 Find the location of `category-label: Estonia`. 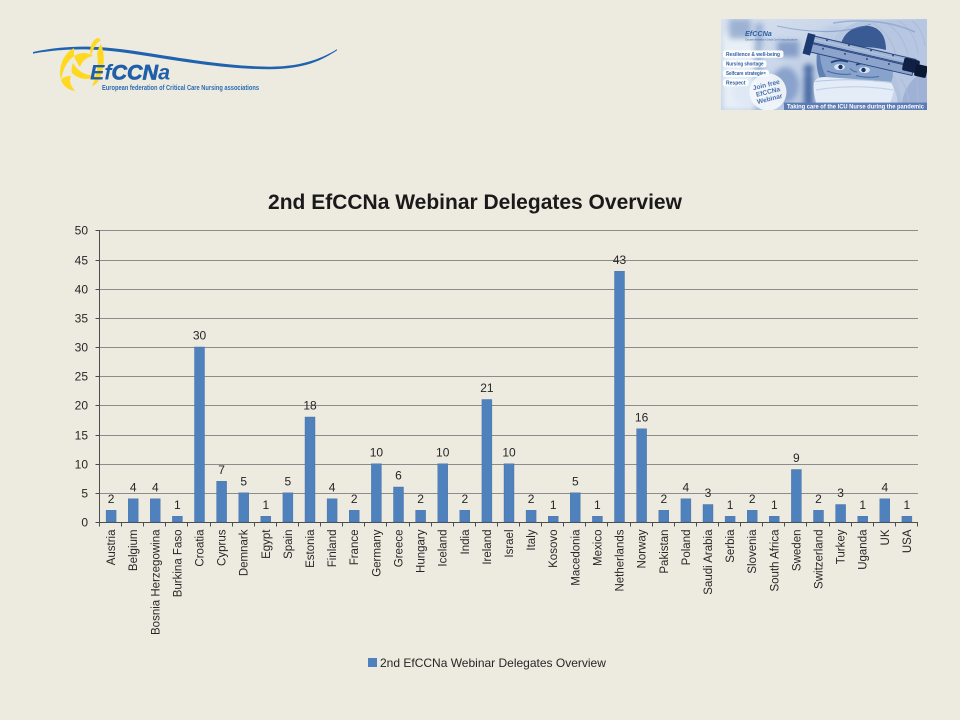

category-label: Estonia is located at coordinates (311, 548).